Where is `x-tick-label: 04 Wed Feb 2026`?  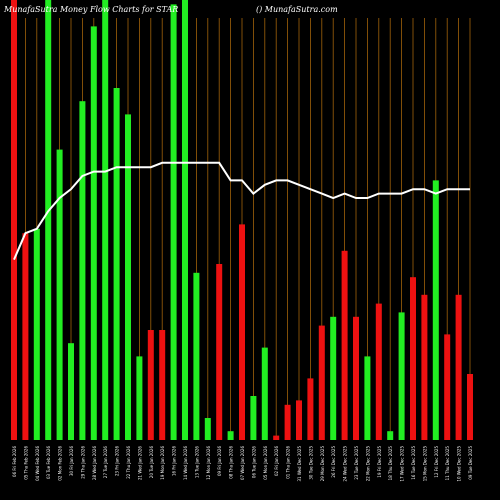 x-tick-label: 04 Wed Feb 2026 is located at coordinates (37, 463).